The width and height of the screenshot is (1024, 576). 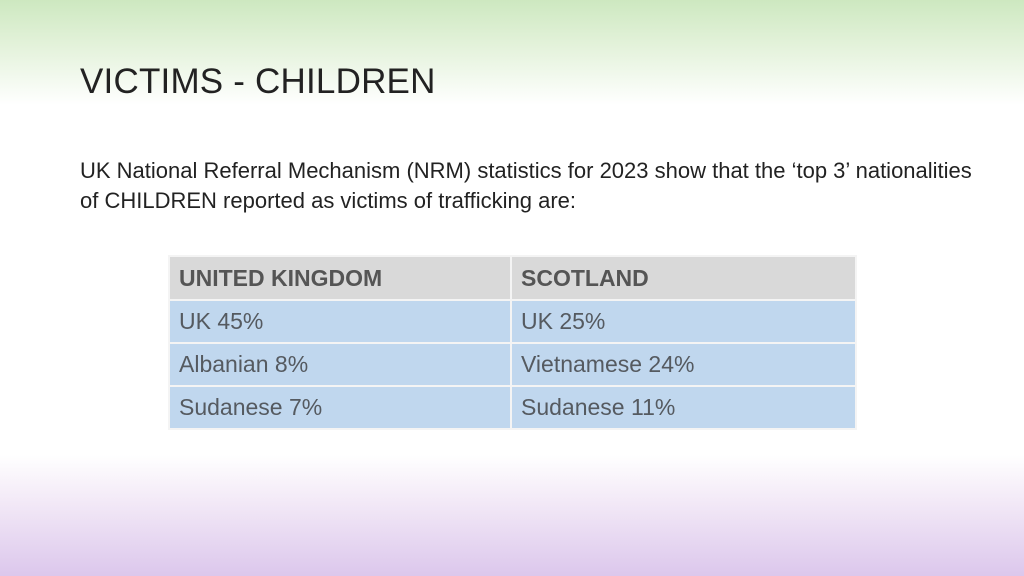 I want to click on table-cell-uk: Sudanese 7%, so click(x=340, y=407).